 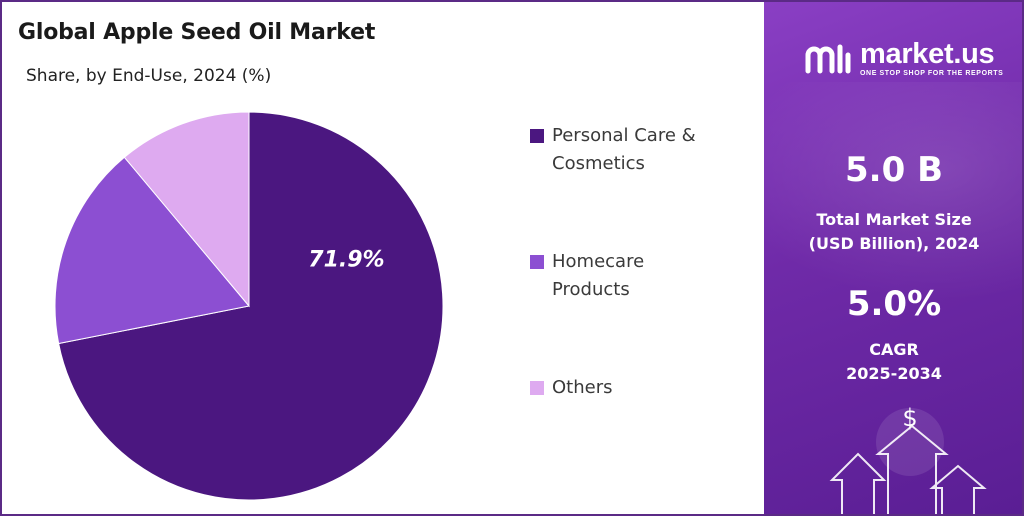 I want to click on brand-name: market.us, so click(x=927, y=54).